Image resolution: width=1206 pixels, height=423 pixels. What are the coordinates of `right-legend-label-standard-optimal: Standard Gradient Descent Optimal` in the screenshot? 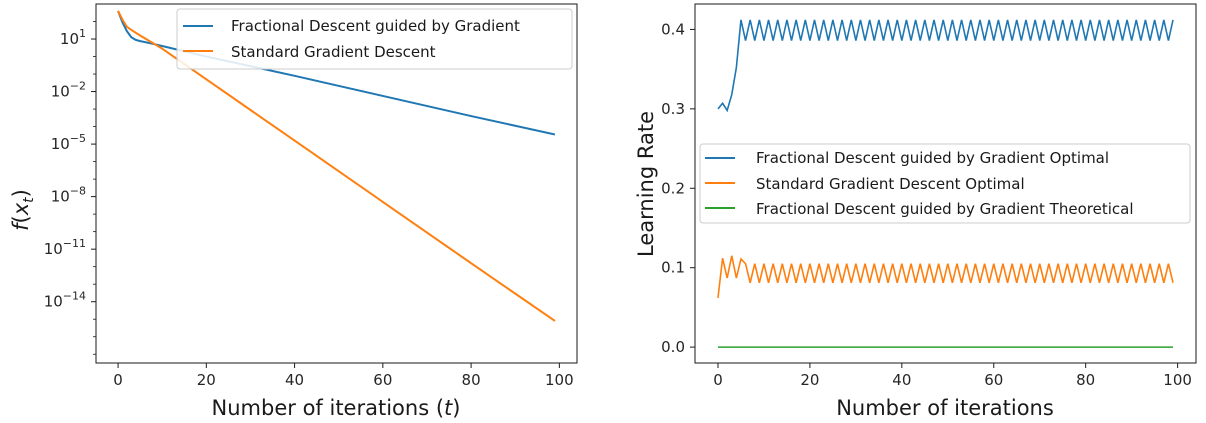 It's located at (890, 184).